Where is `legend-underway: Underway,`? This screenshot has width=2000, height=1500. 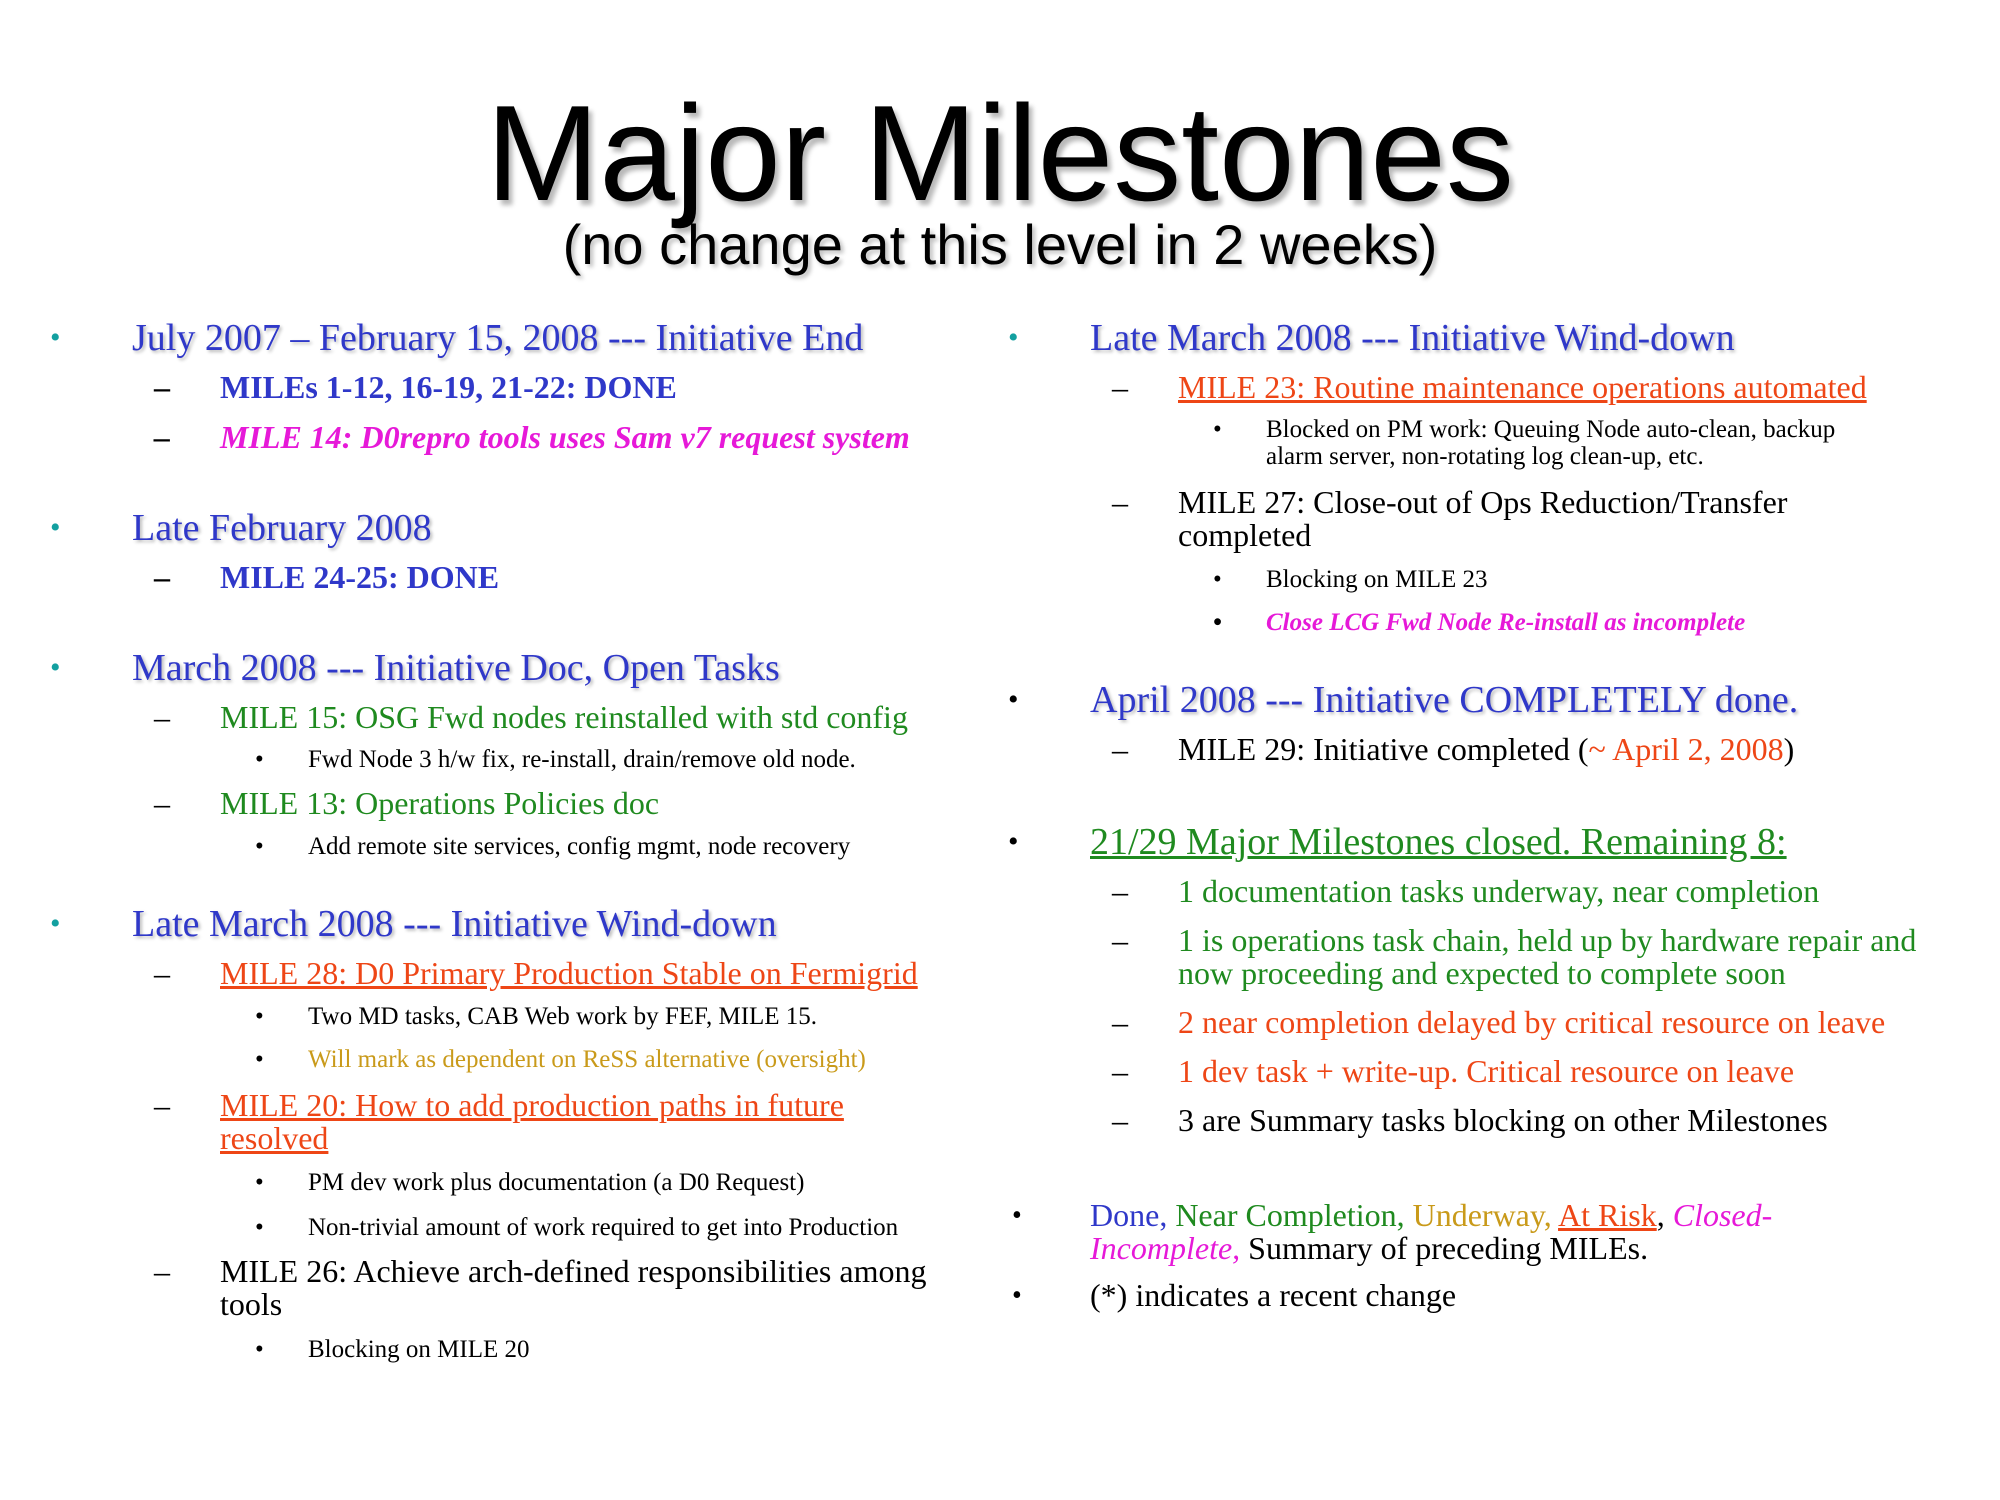
legend-underway: Underway, is located at coordinates (1482, 1215).